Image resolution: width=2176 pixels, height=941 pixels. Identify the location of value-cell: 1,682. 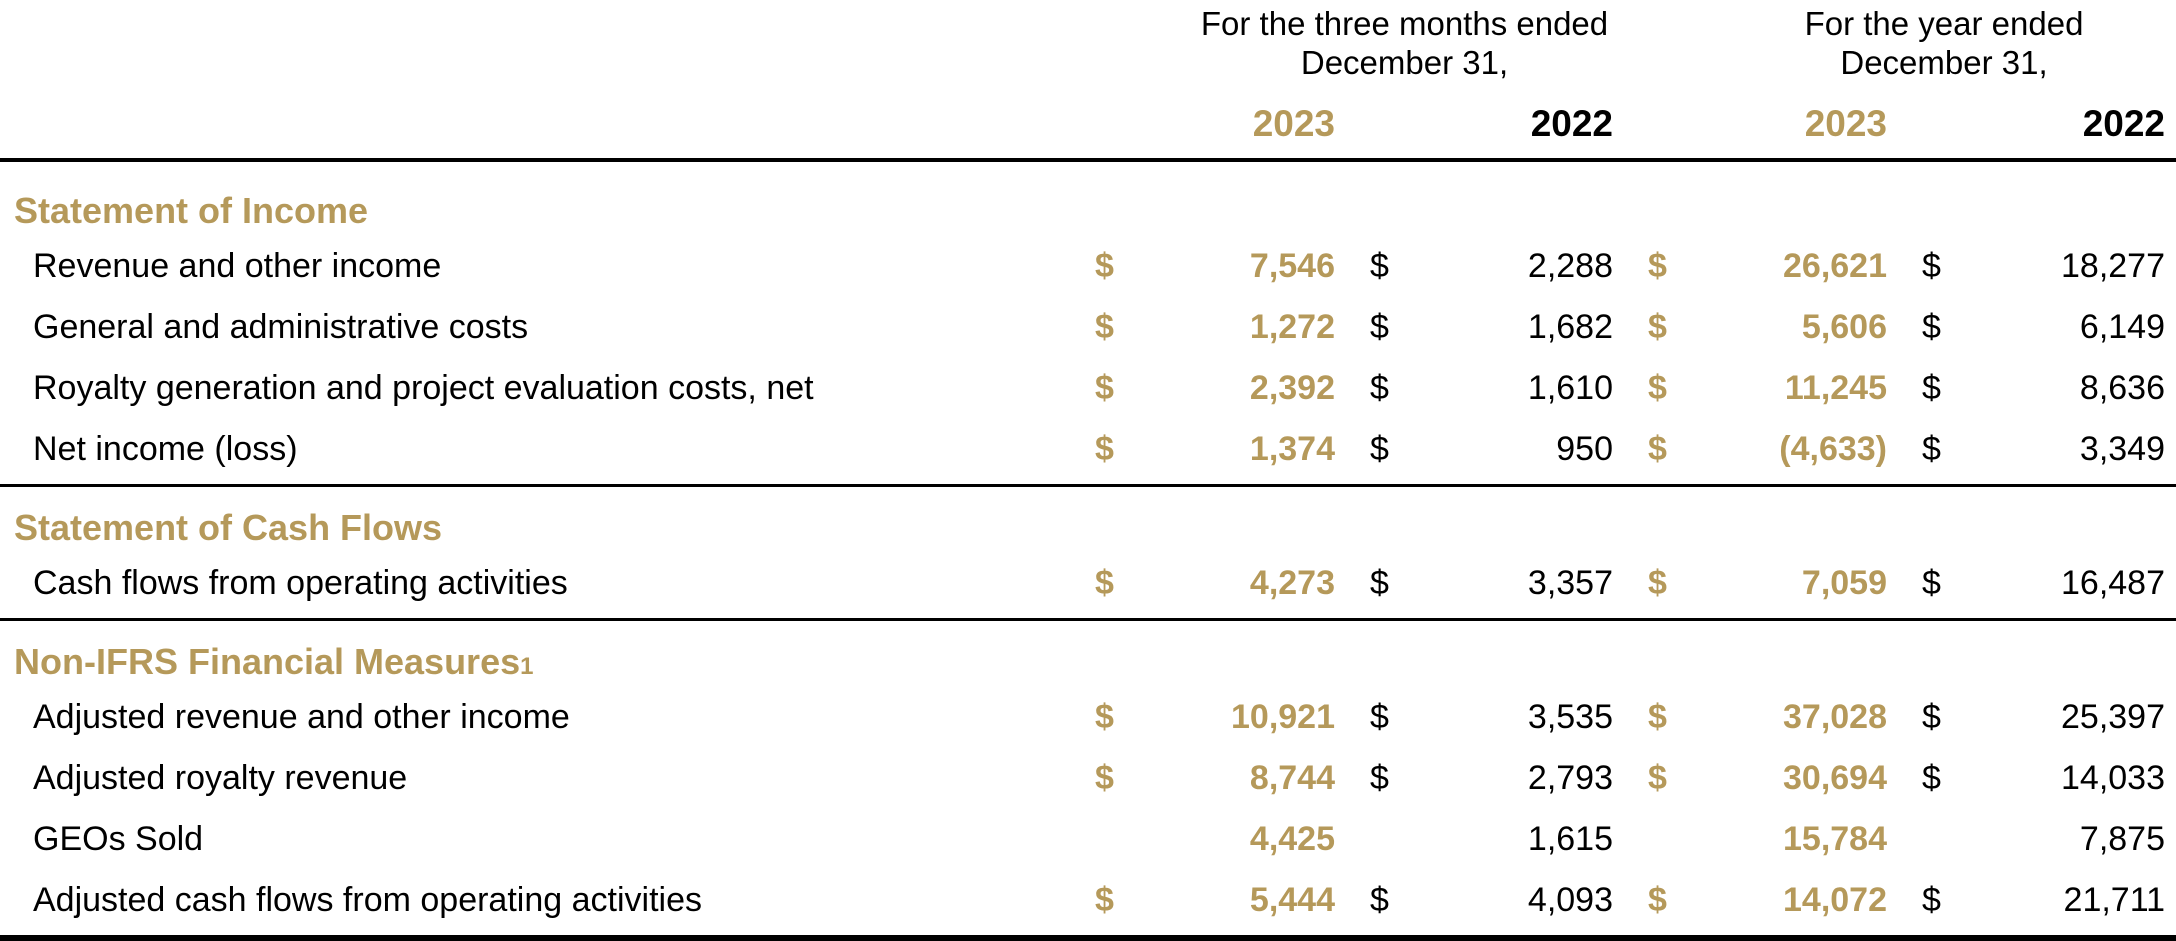
(1570, 327).